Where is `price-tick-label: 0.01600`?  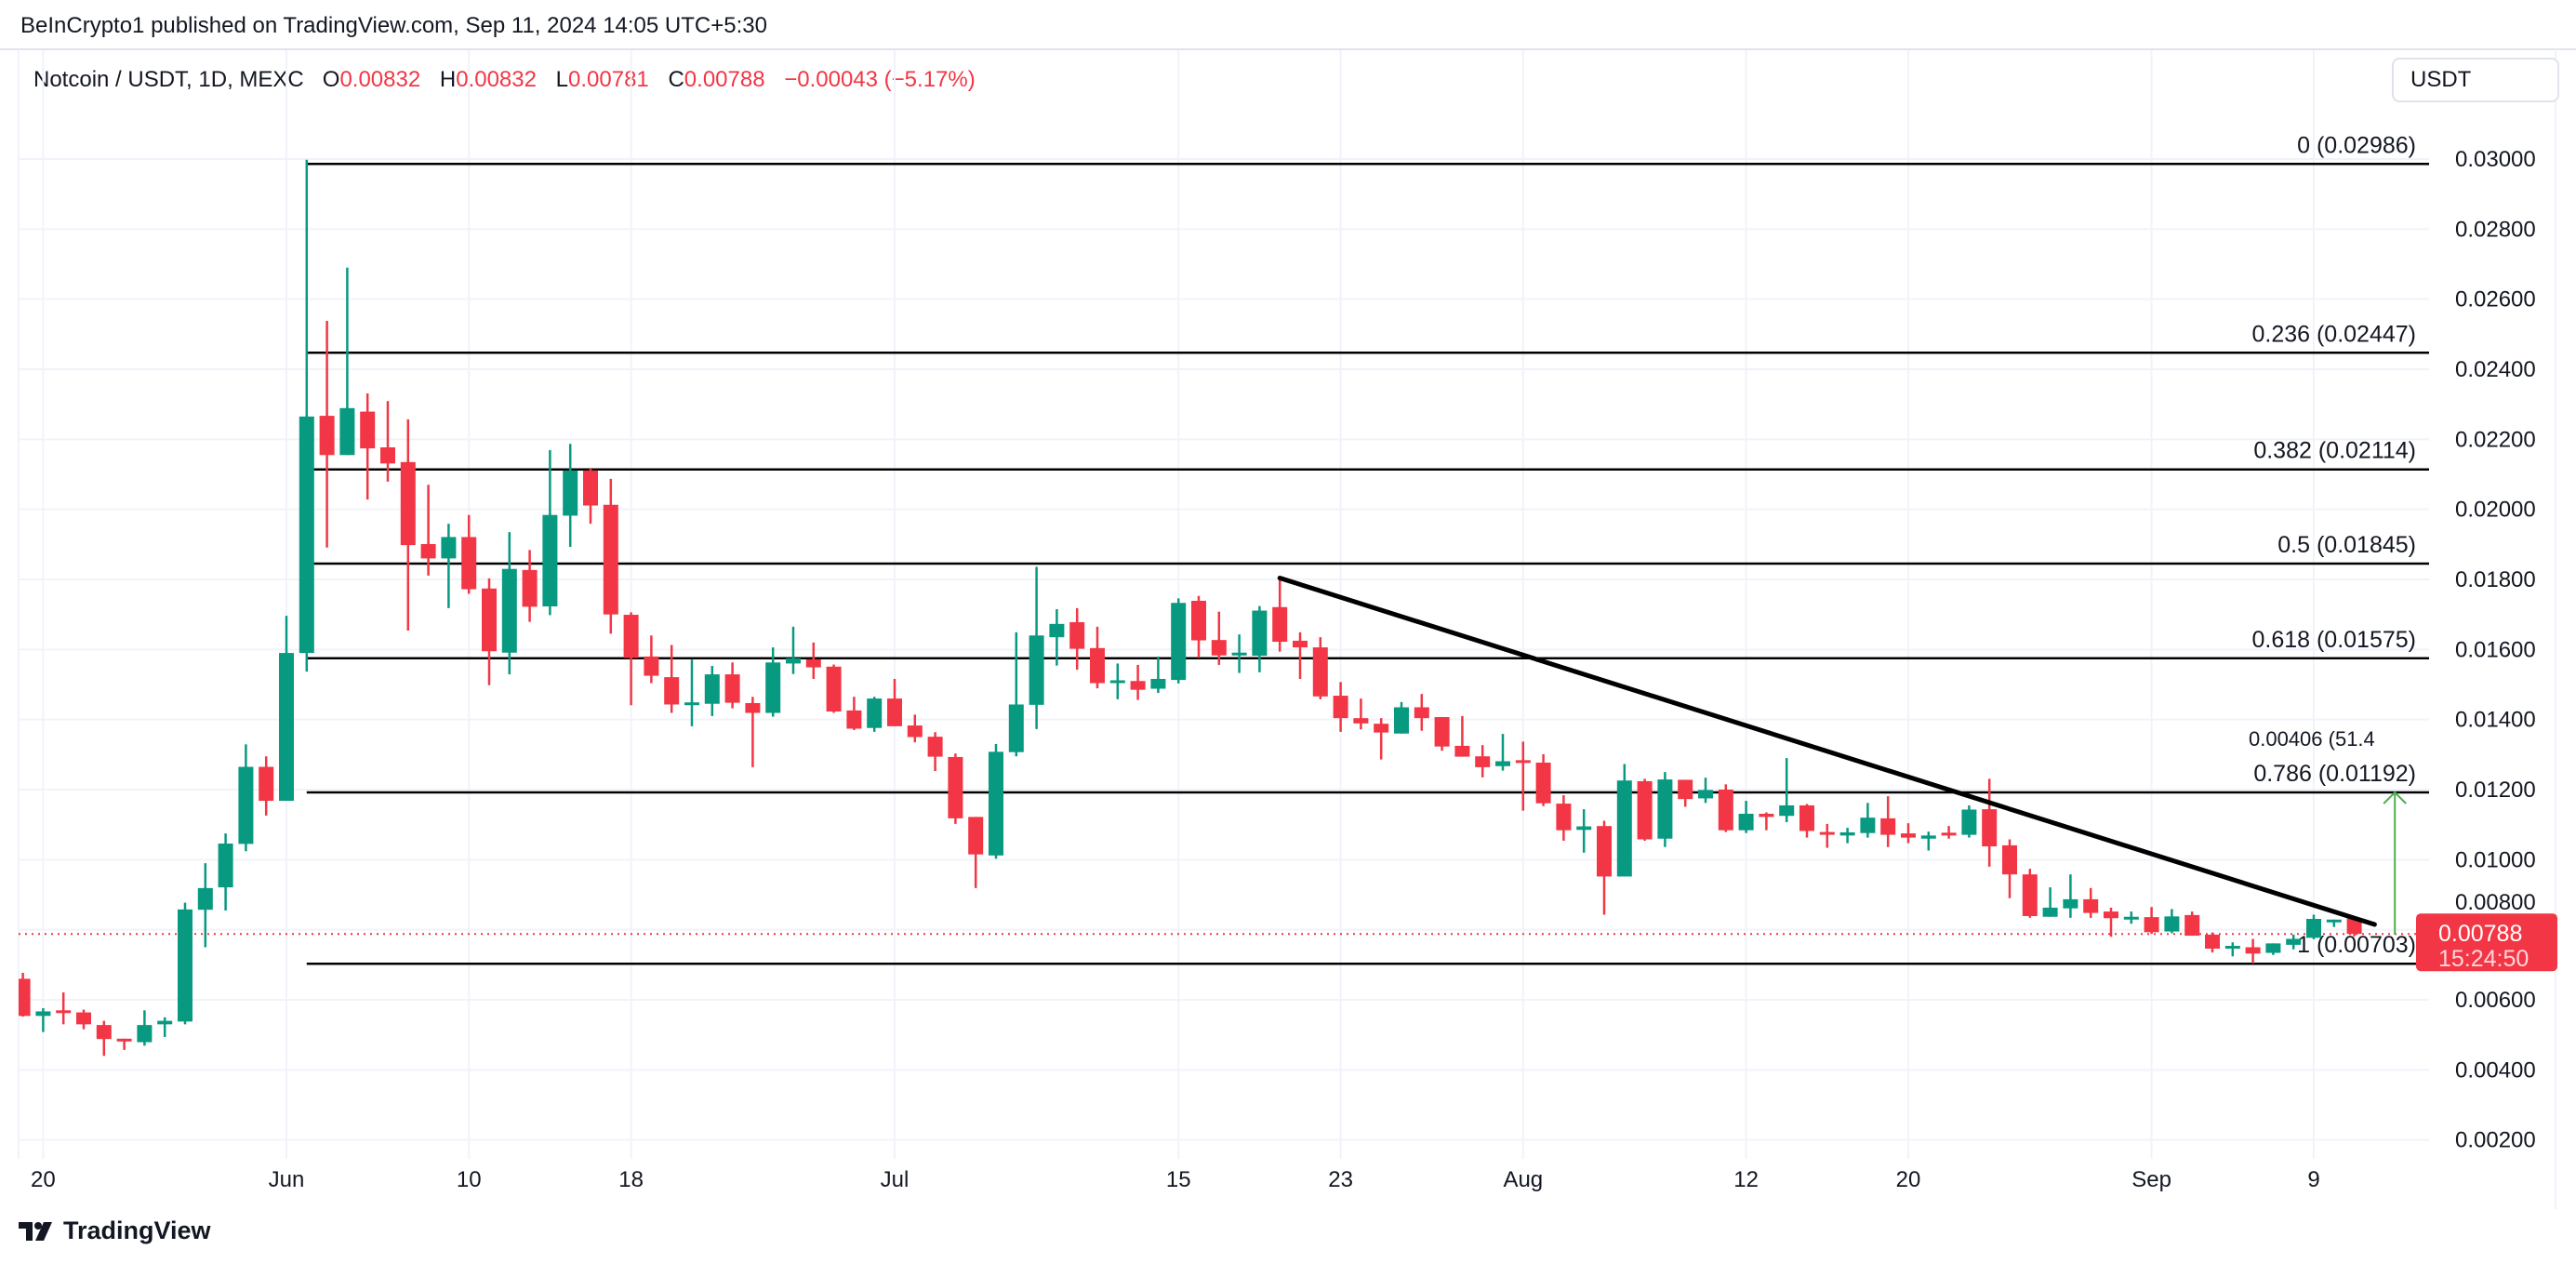
price-tick-label: 0.01600 is located at coordinates (2495, 650).